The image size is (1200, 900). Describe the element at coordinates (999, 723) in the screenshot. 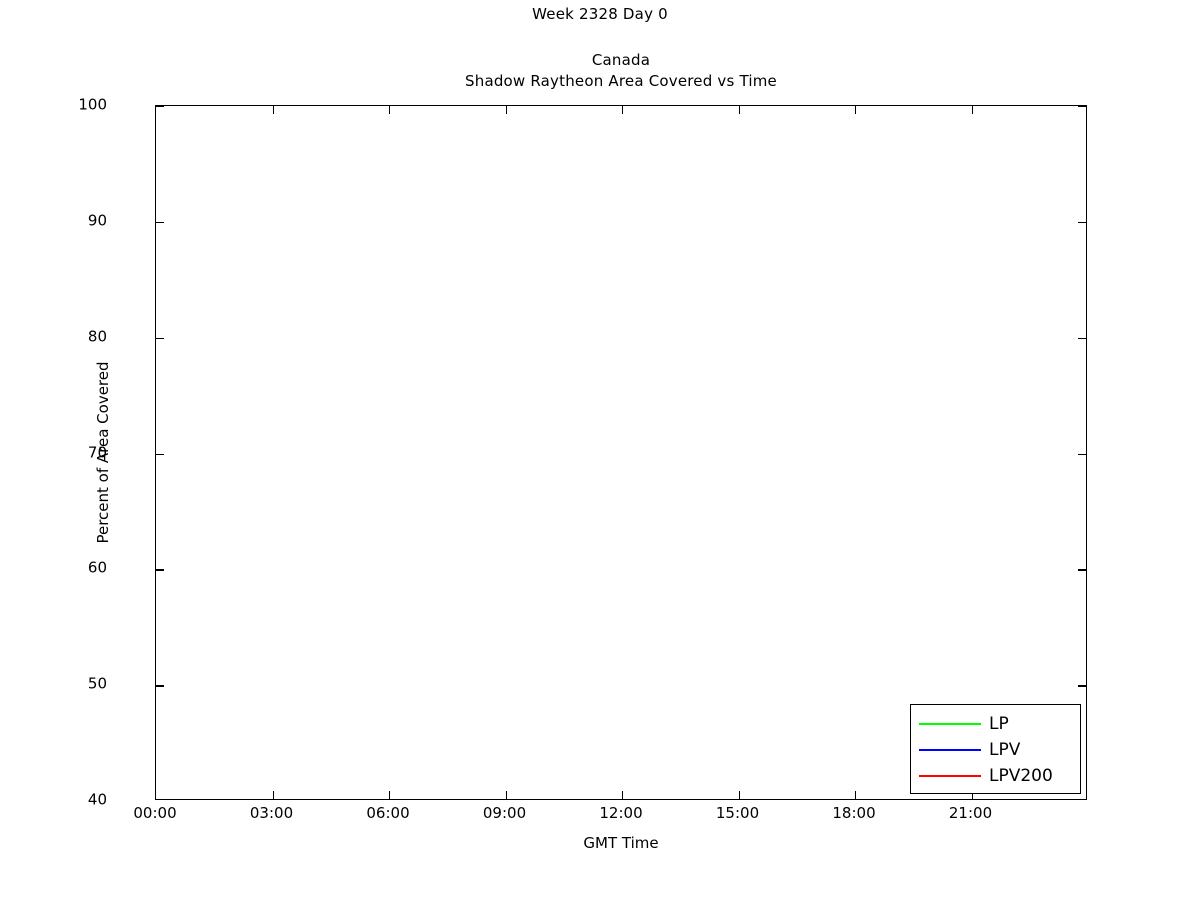

I see `legend-label-lp: LP` at that location.